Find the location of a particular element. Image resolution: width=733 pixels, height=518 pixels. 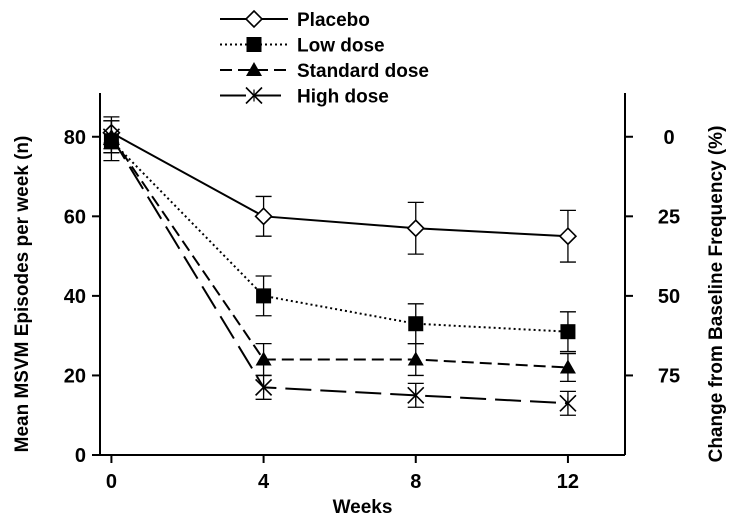

y2-tick-label-0: 0 is located at coordinates (668, 138).